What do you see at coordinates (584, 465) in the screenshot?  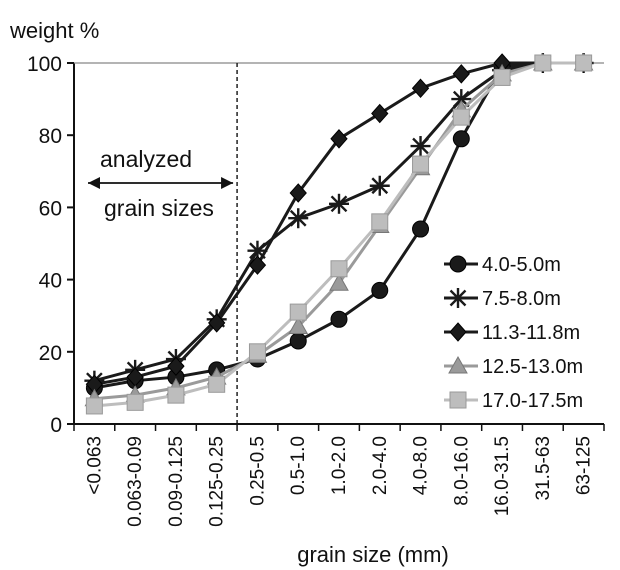 I see `x-tick-label-12: 63-125` at bounding box center [584, 465].